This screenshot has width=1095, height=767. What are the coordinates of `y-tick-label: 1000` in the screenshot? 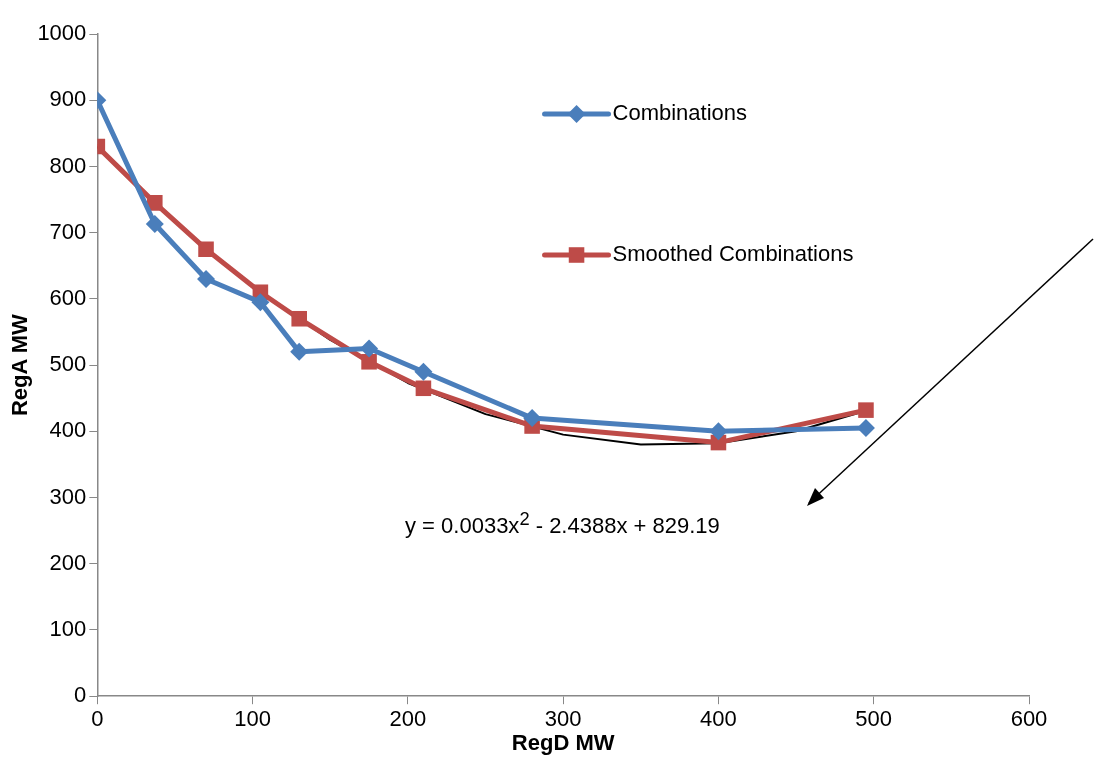 It's located at (62, 33).